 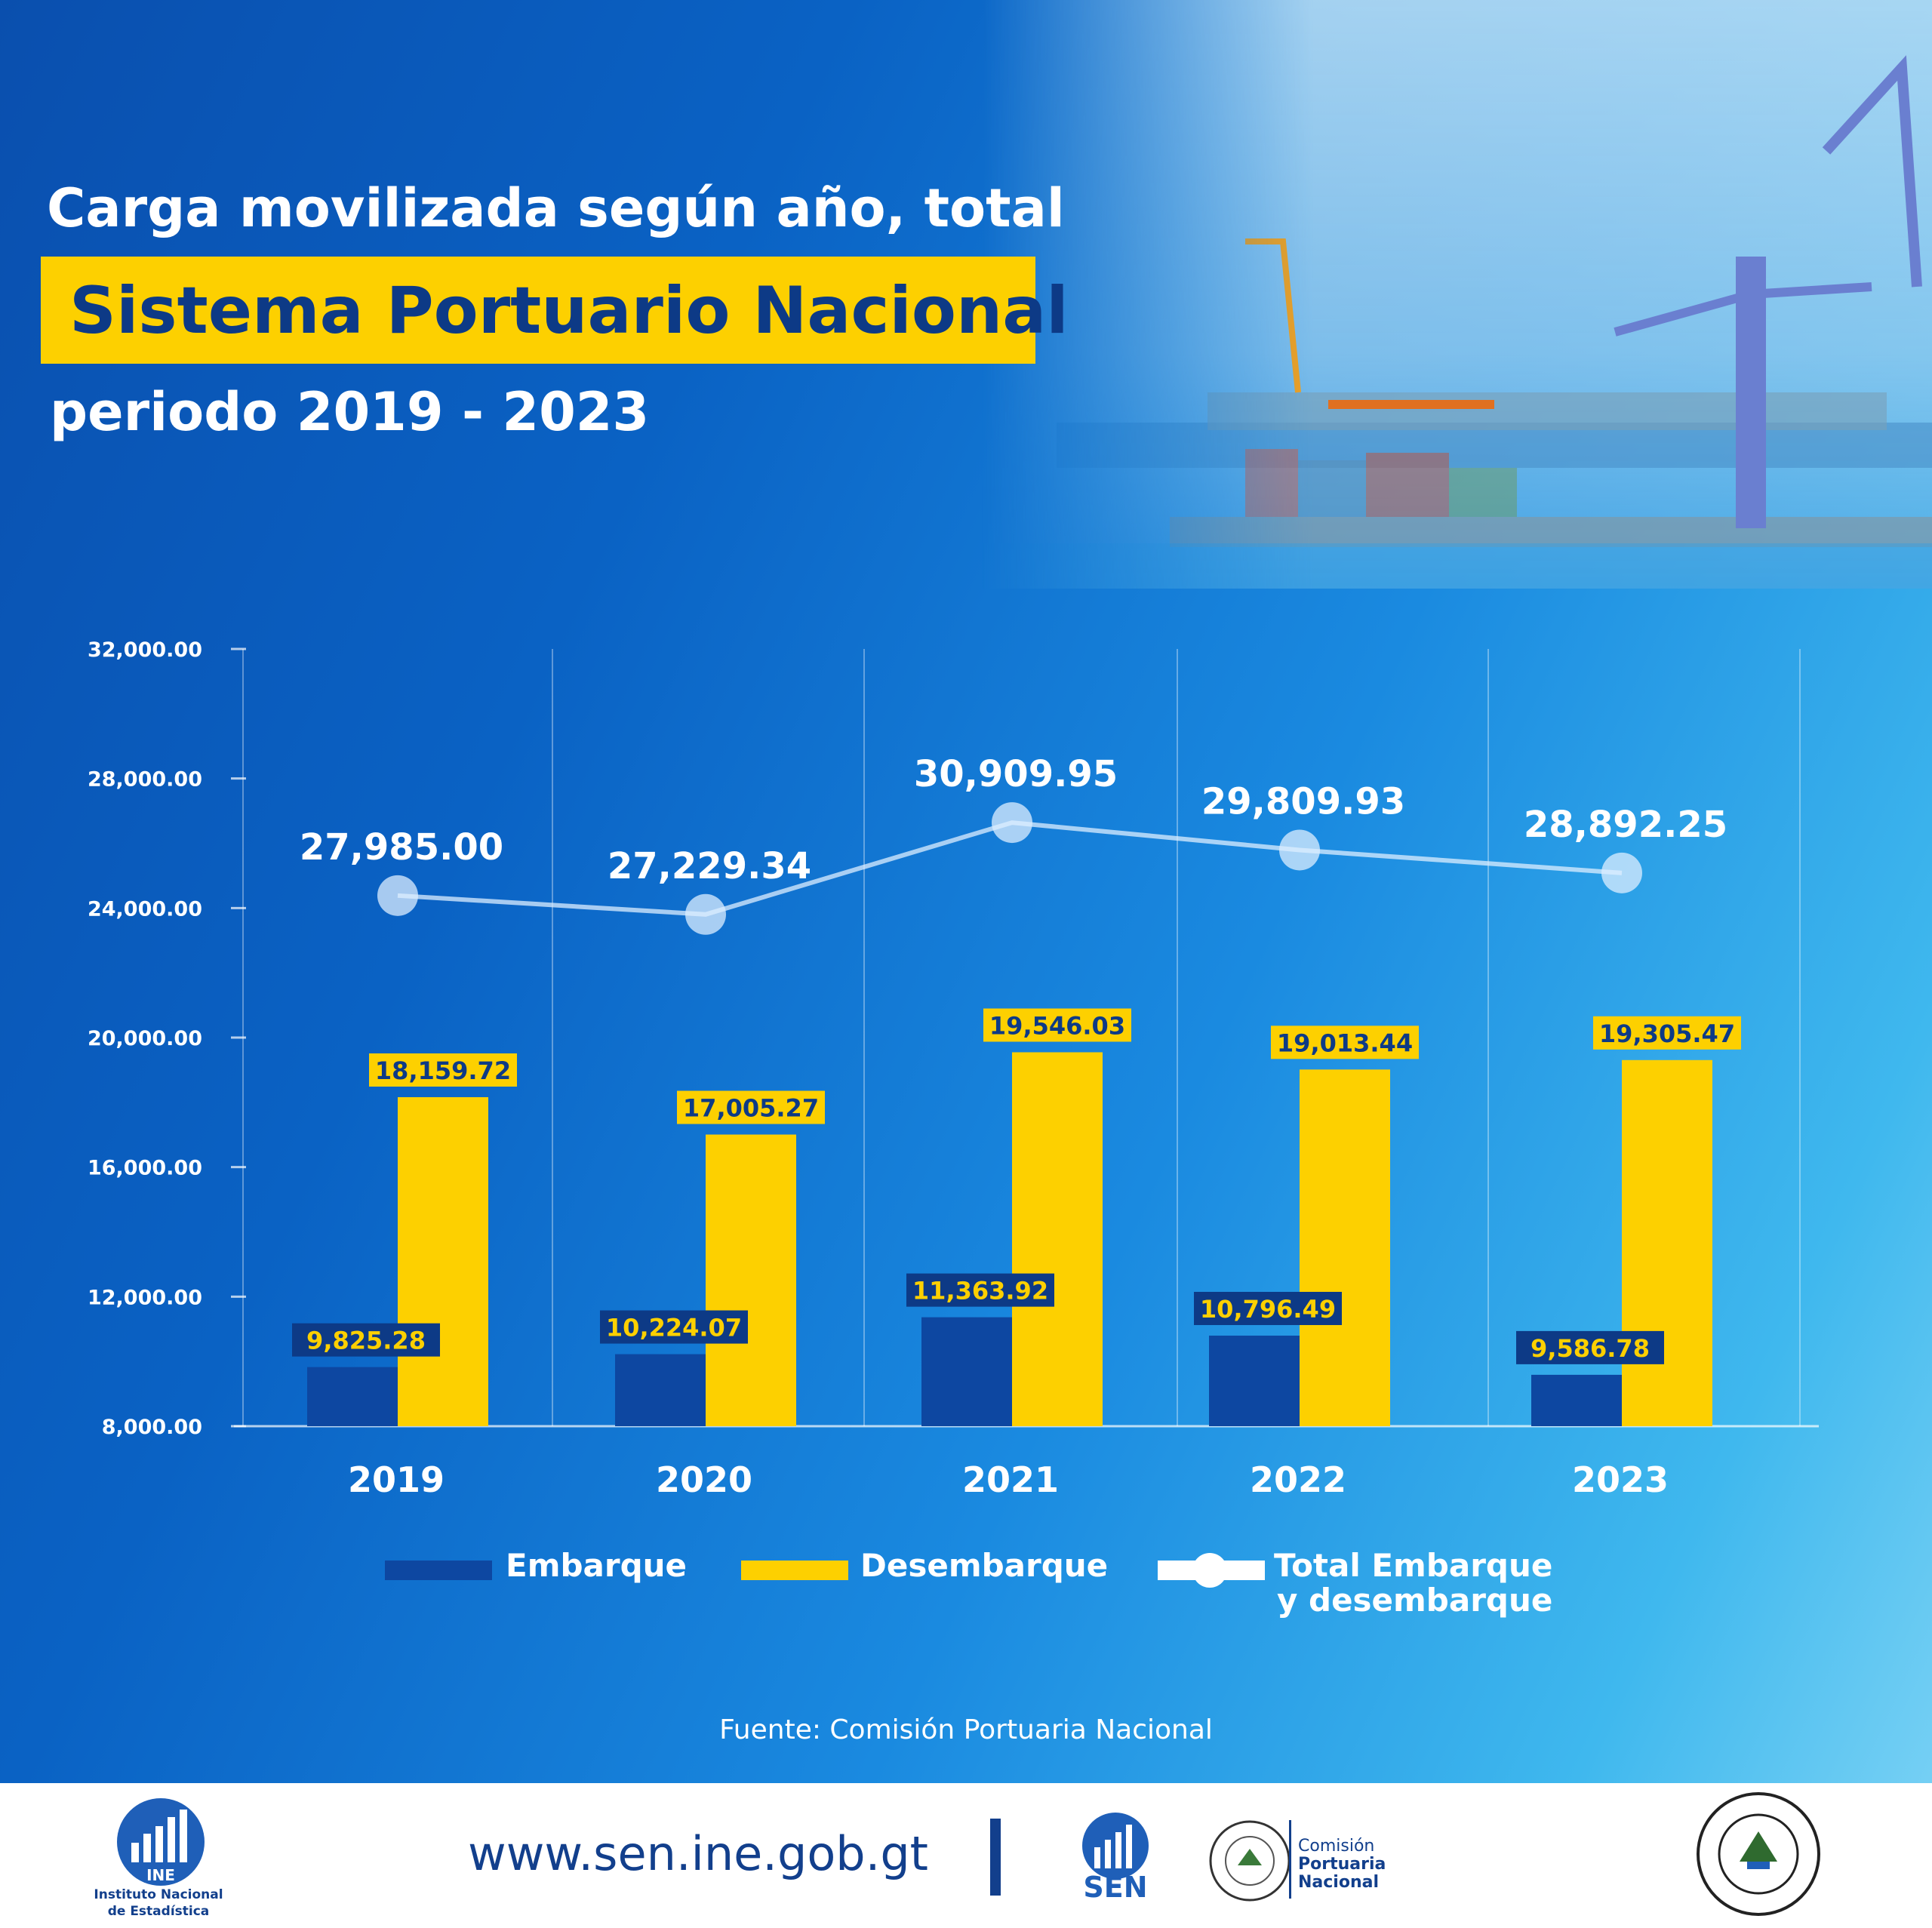 I want to click on ine-name-line-2: de Estadística, so click(x=158, y=1912).